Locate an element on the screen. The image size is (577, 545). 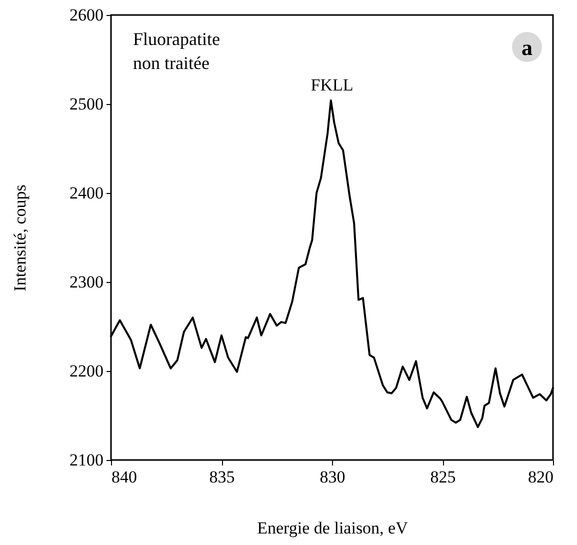
x-tick-label: 835 is located at coordinates (222, 477).